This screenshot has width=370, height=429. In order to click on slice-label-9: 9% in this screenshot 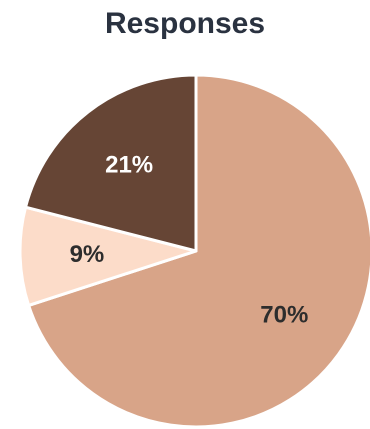, I will do `click(87, 254)`.